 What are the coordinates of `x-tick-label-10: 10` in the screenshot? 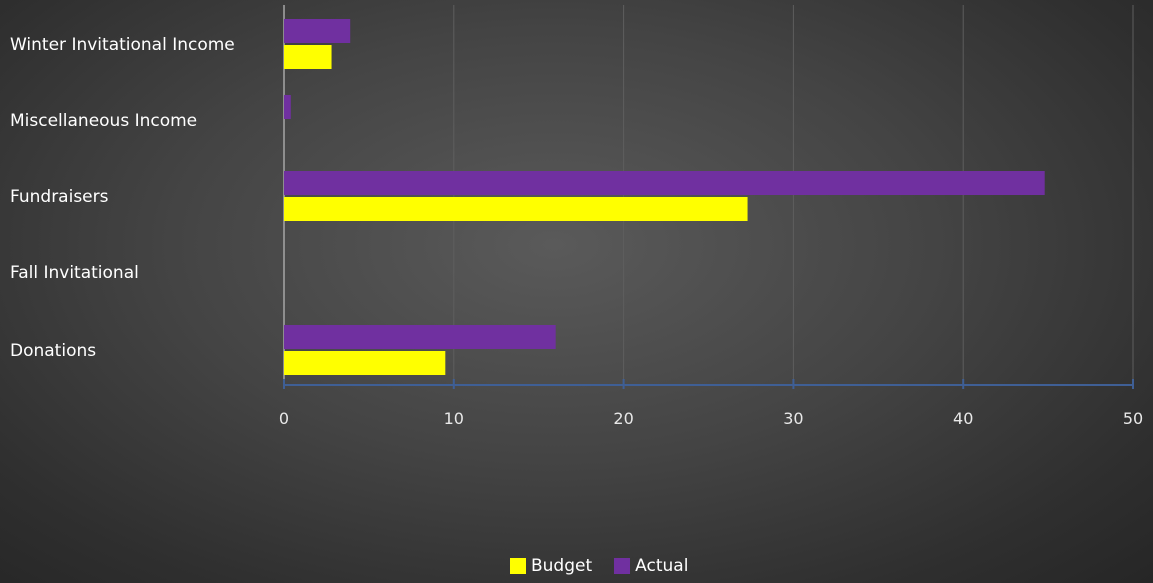 It's located at (454, 418).